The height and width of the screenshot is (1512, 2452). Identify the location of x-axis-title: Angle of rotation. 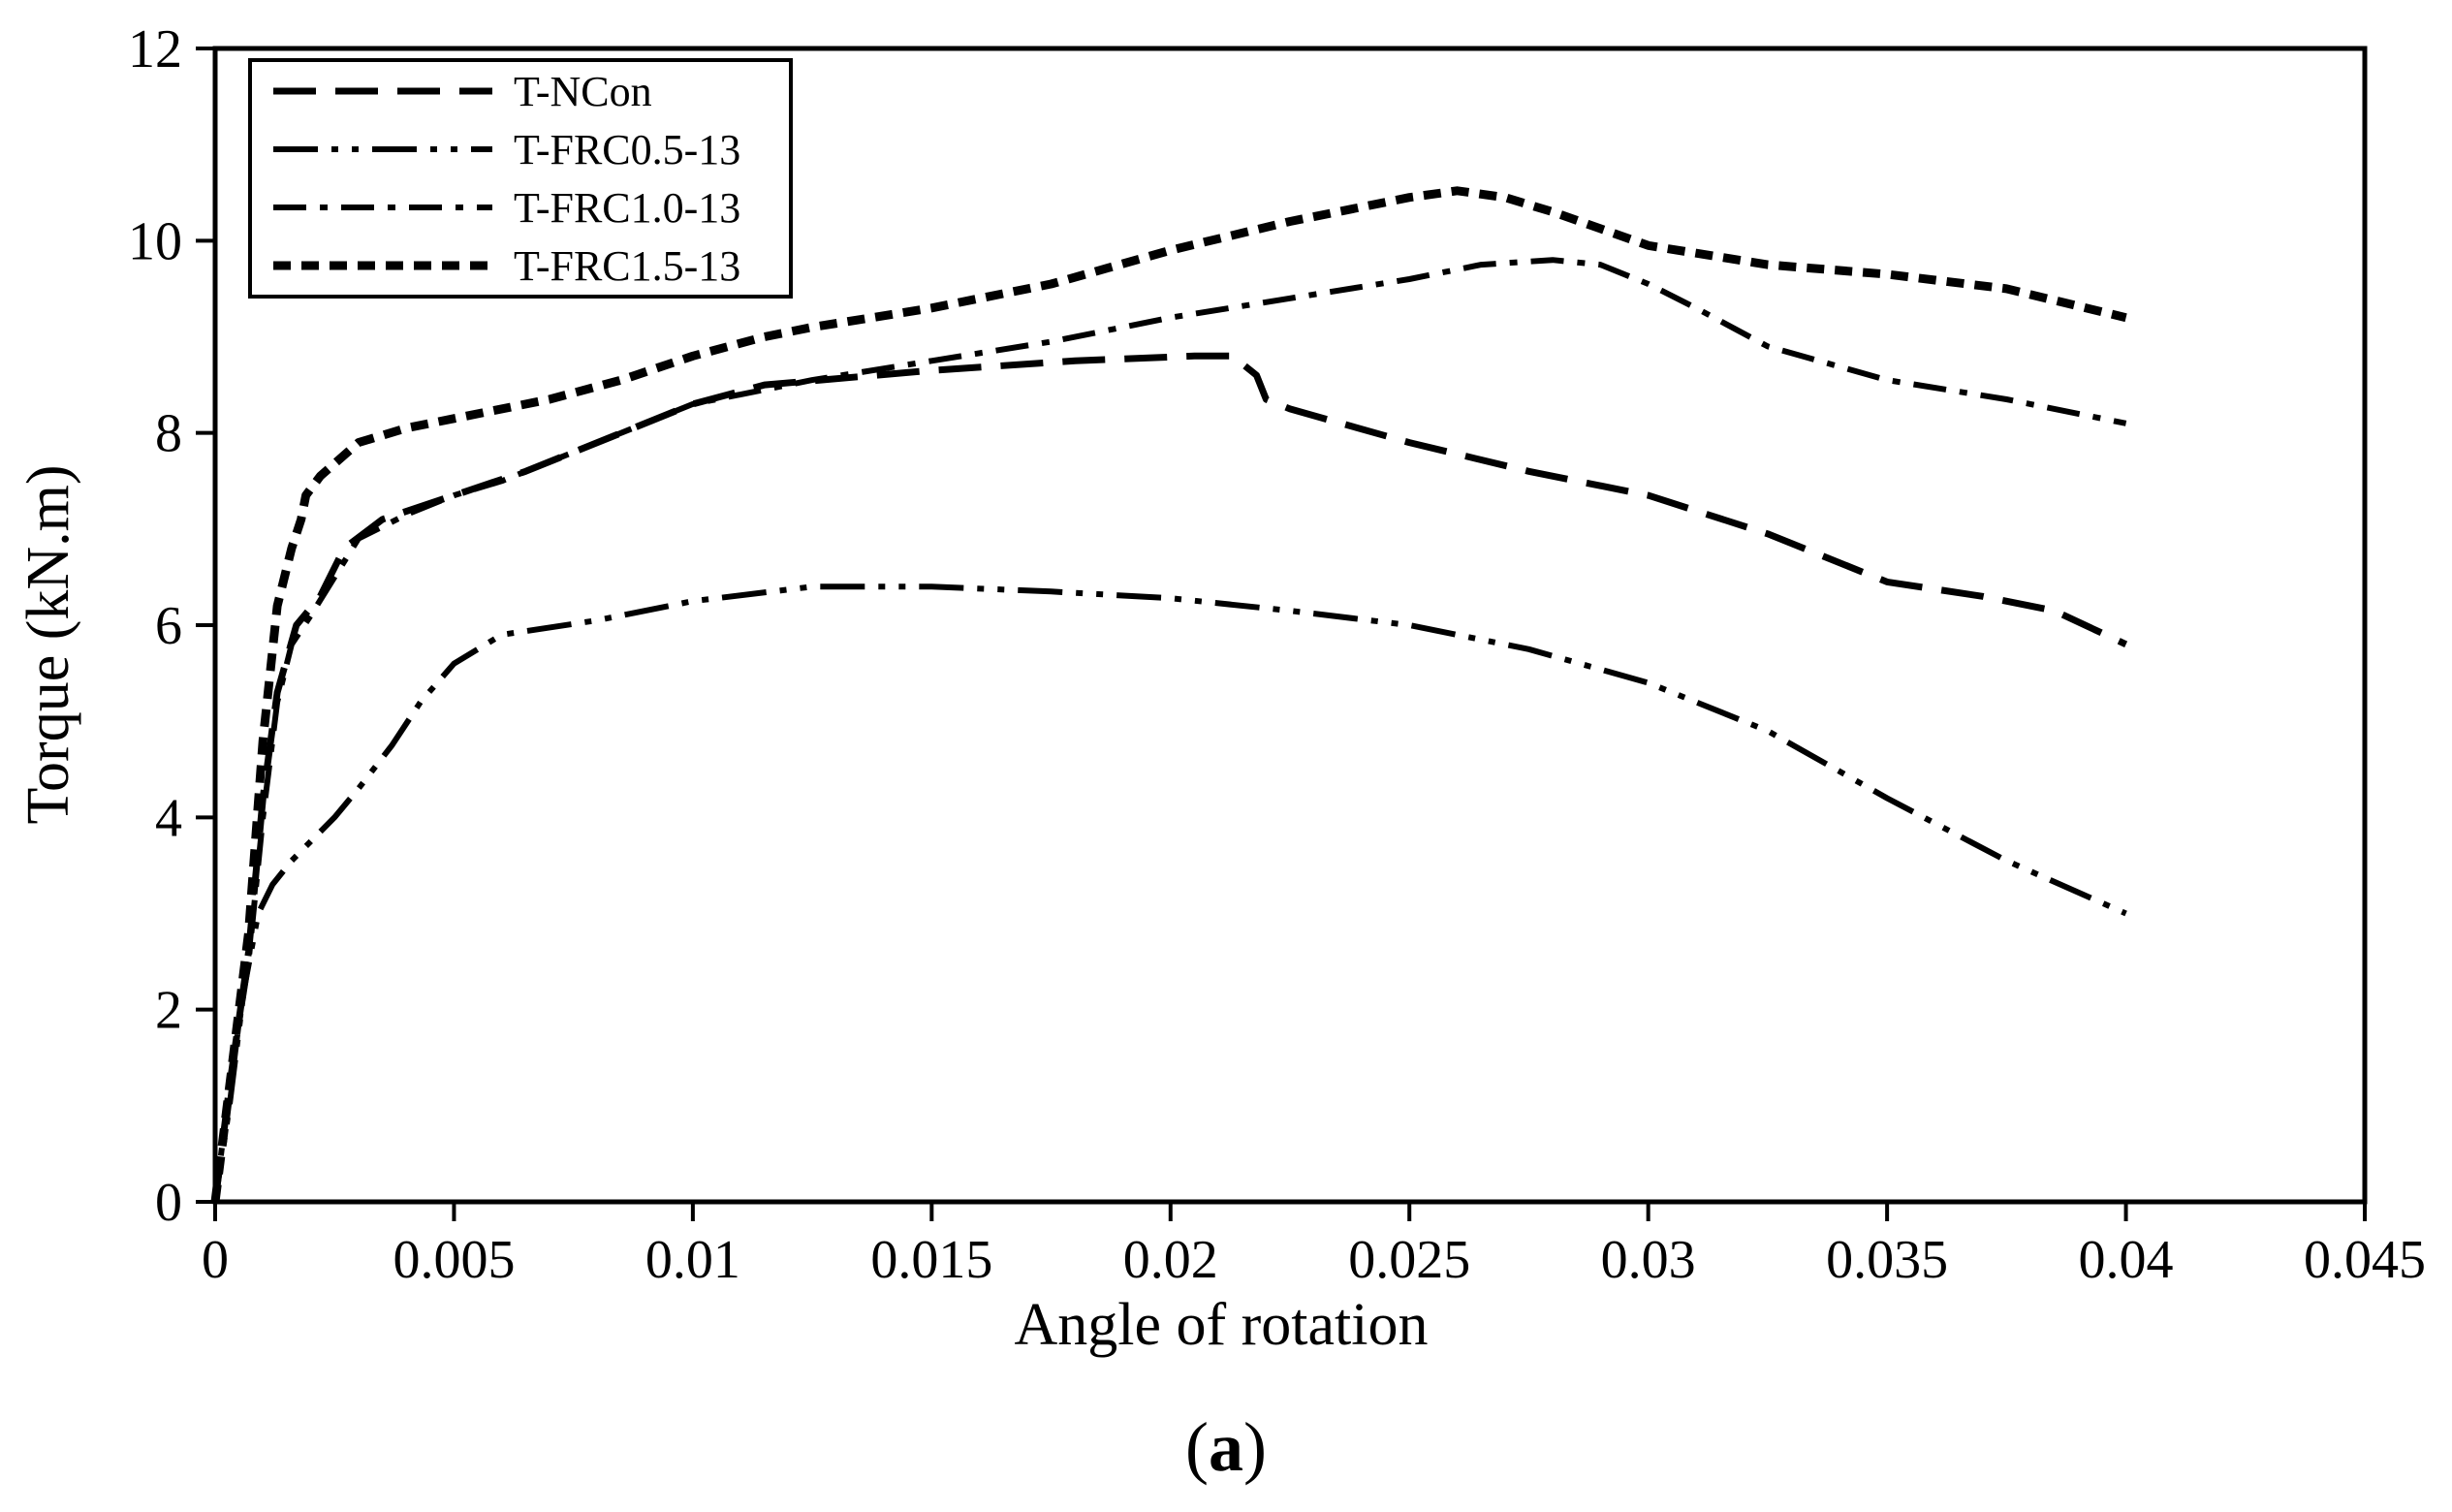
(1221, 1325).